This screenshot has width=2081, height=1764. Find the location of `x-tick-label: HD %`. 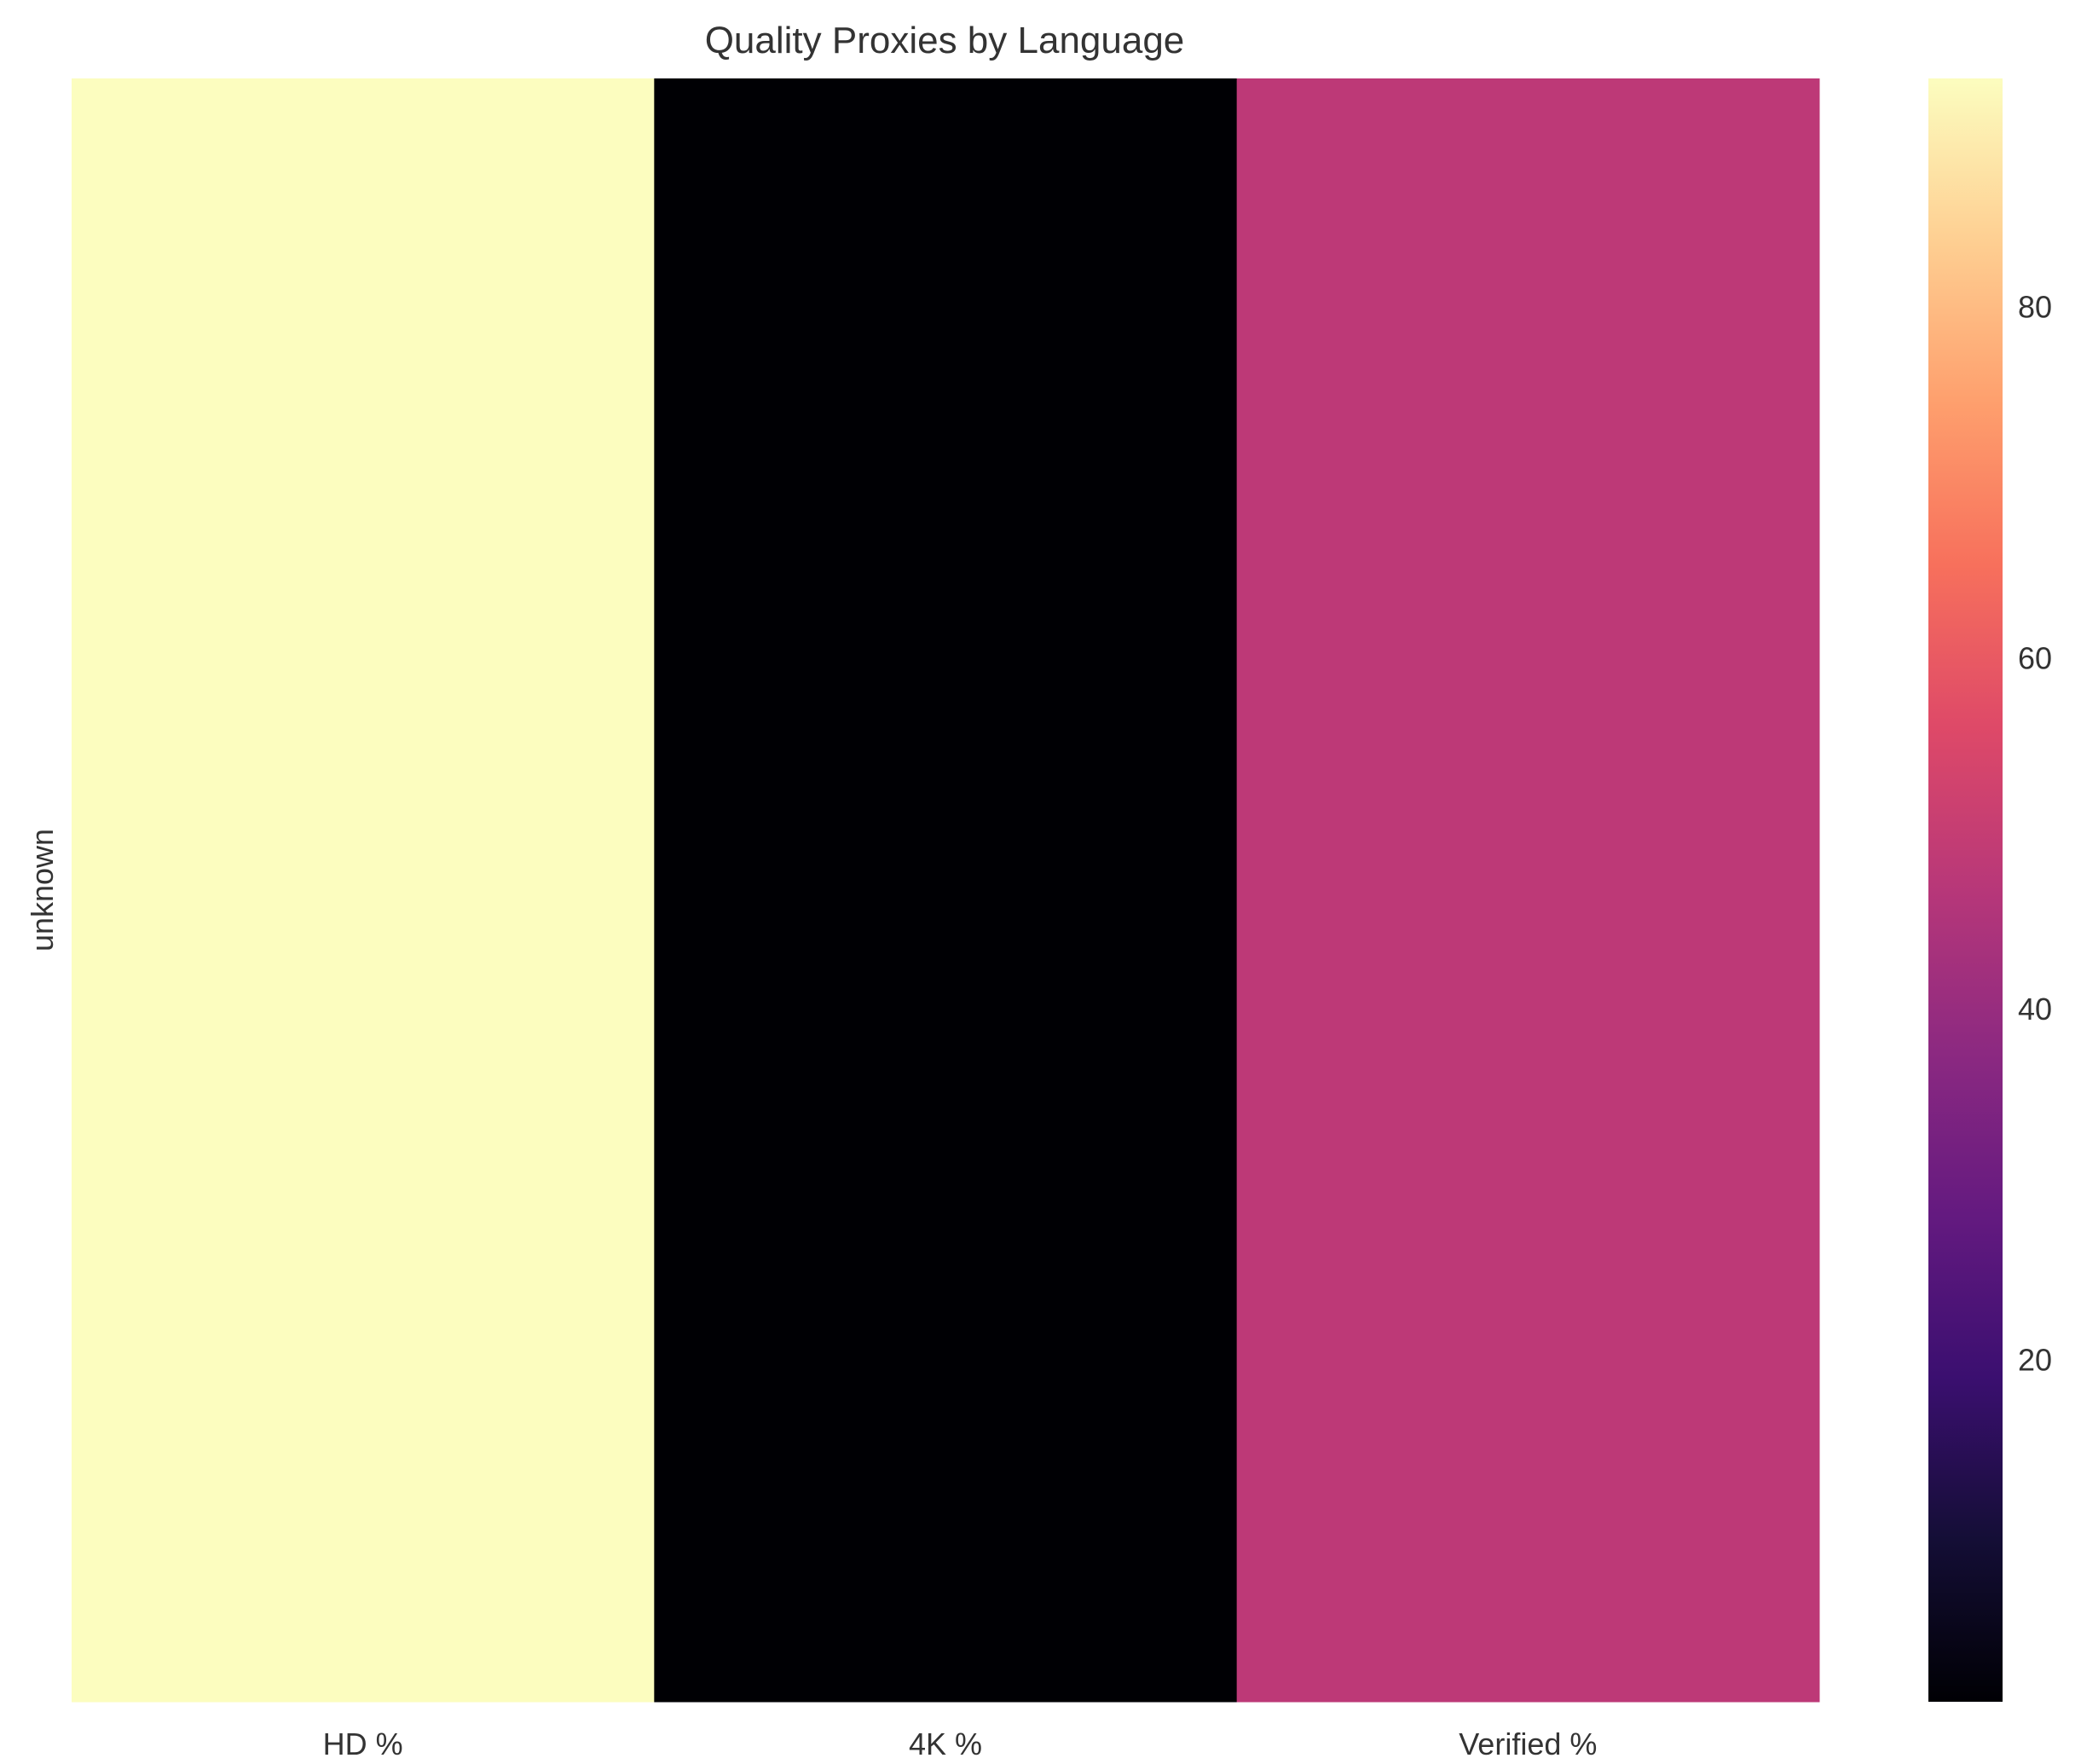

x-tick-label: HD % is located at coordinates (363, 1743).